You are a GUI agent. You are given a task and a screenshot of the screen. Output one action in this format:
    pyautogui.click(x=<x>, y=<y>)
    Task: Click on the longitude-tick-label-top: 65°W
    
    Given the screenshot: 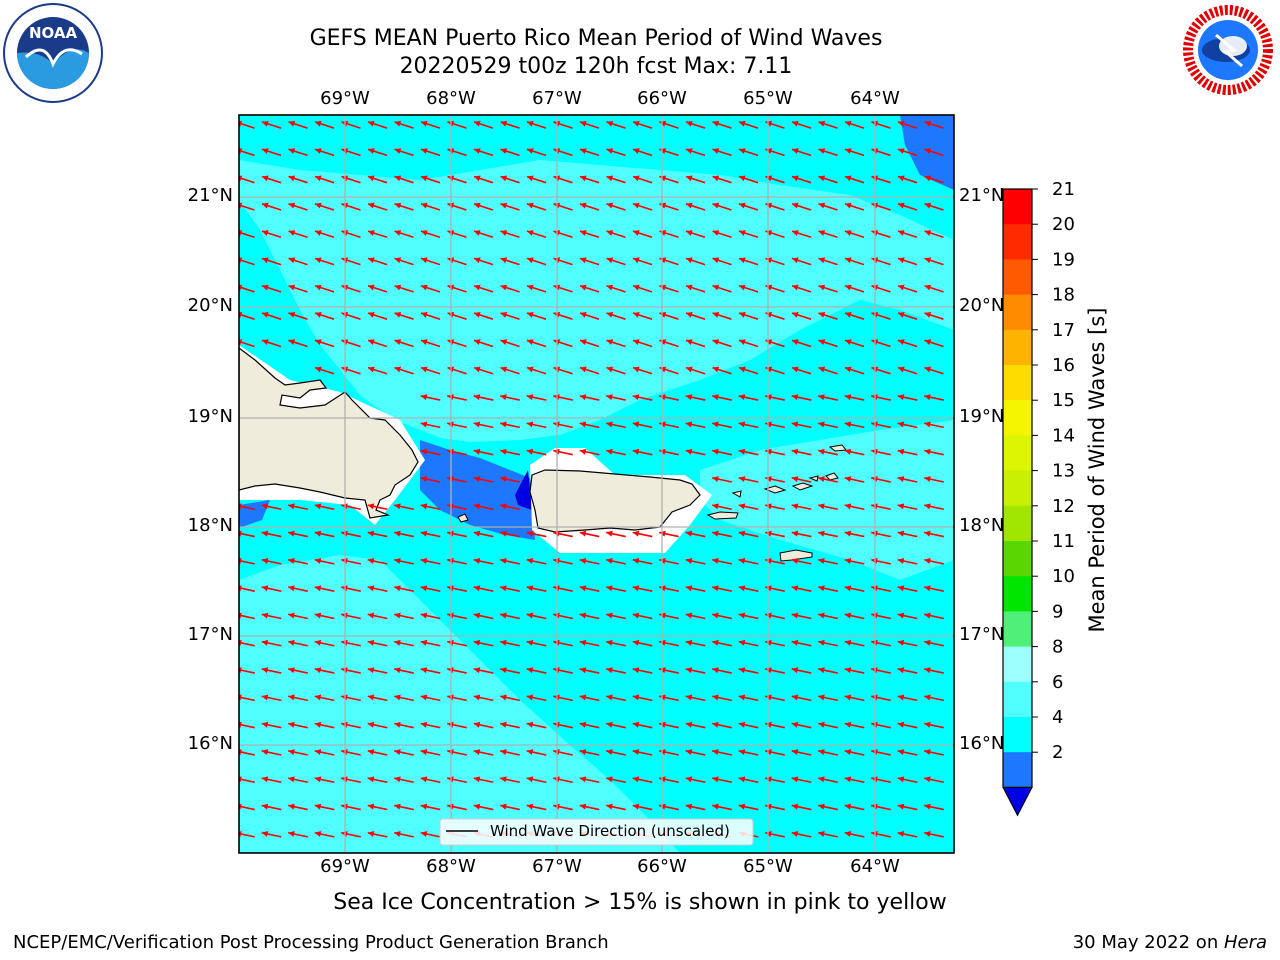 What is the action you would take?
    pyautogui.click(x=768, y=98)
    